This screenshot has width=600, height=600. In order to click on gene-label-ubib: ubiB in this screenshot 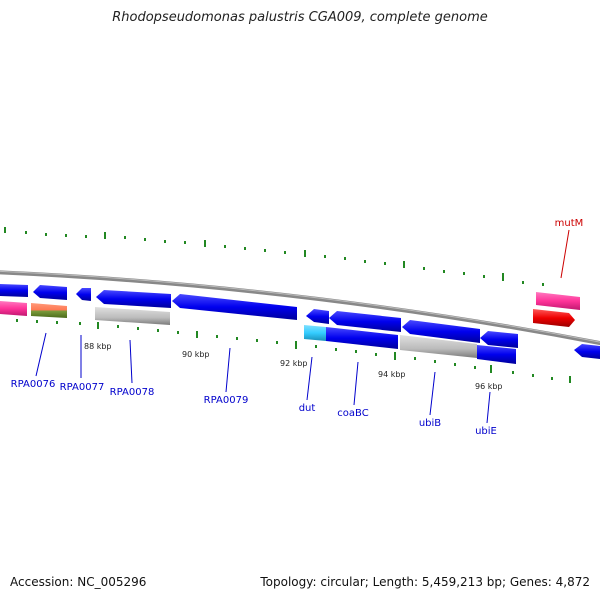, I will do `click(430, 423)`.